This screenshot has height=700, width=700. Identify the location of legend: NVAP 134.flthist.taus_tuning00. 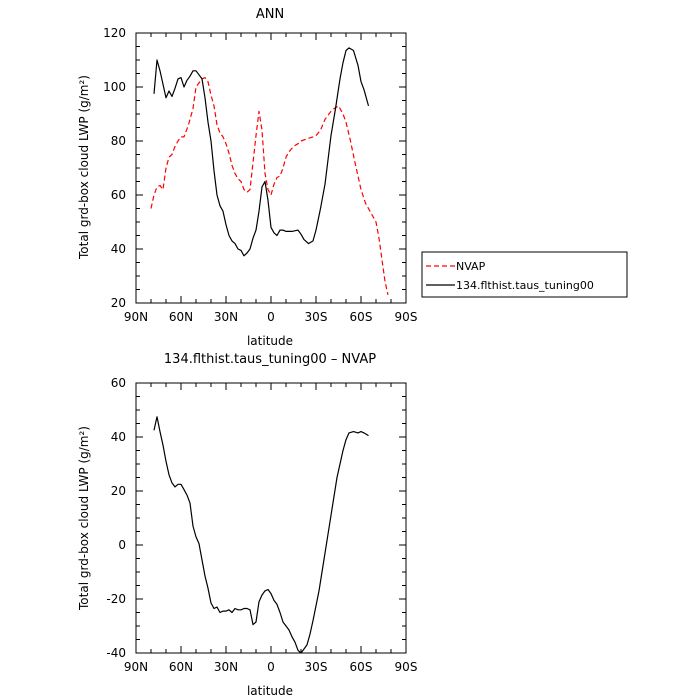
(524, 274).